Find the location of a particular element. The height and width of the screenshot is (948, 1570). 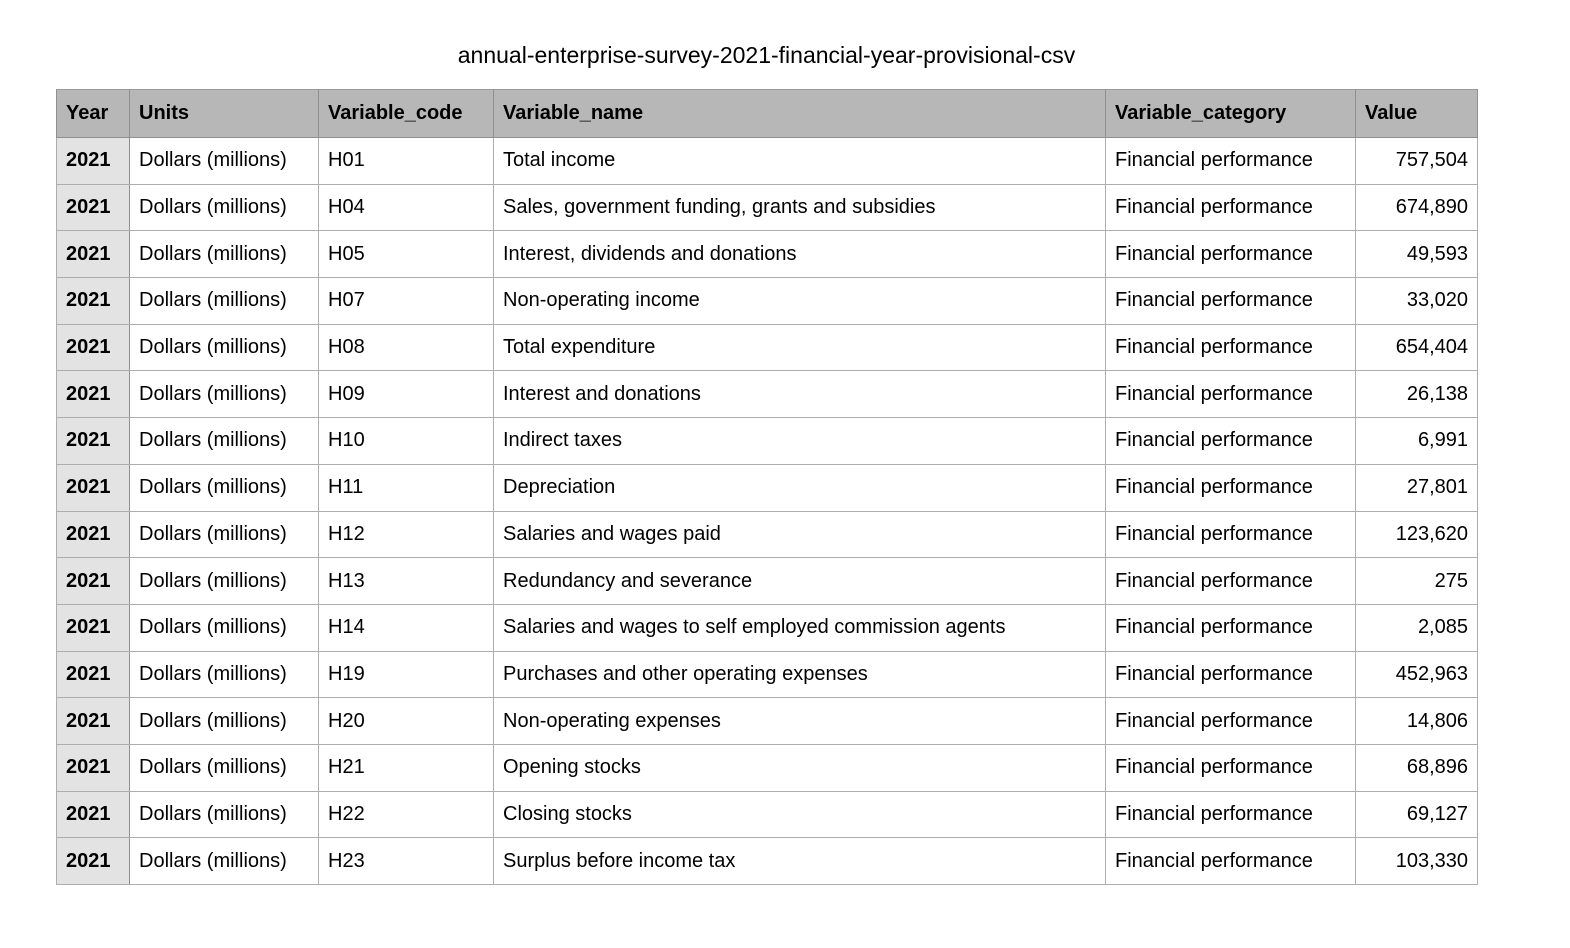

column-header-variable-category: Variable_category is located at coordinates (1230, 113).